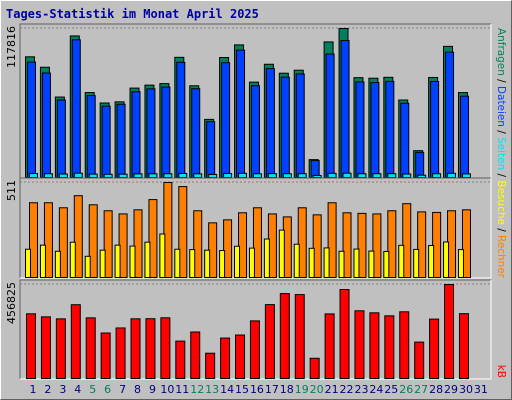  What do you see at coordinates (317, 389) in the screenshot?
I see `x-tick-label: 20` at bounding box center [317, 389].